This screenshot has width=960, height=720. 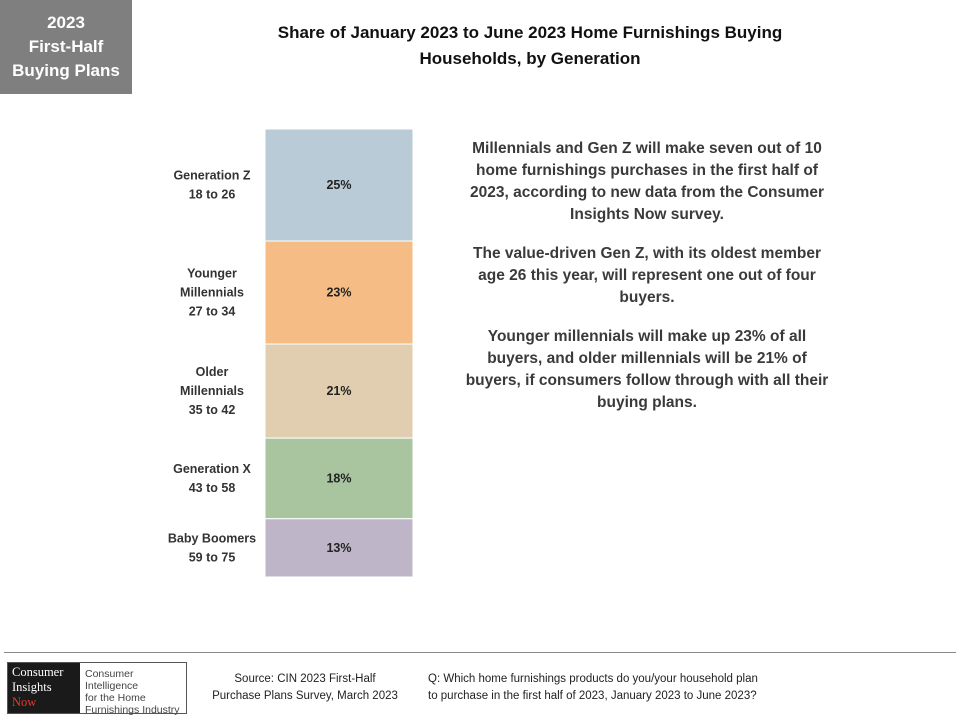 I want to click on chart-title-line-2: Households, by Generation, so click(x=530, y=58).